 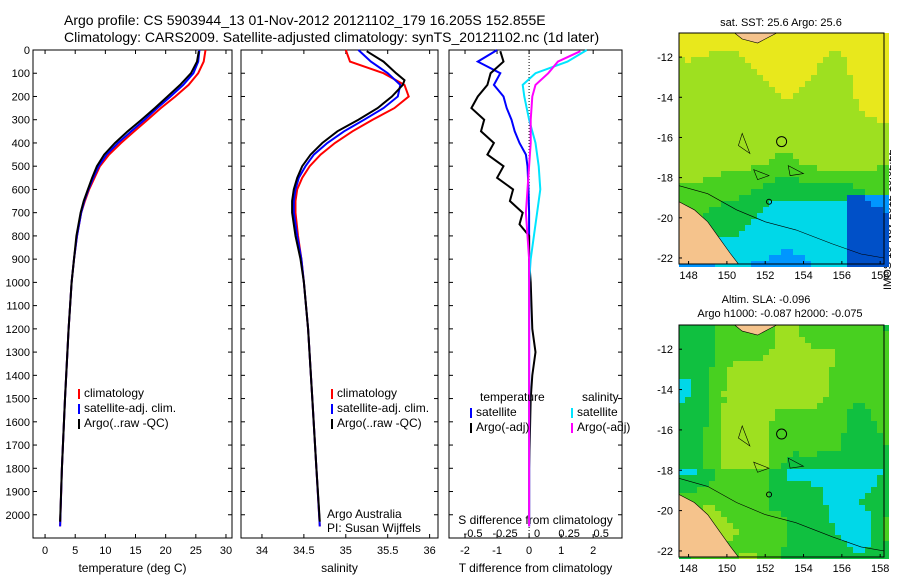 What do you see at coordinates (21, 97) in the screenshot?
I see `ytick-label: 200` at bounding box center [21, 97].